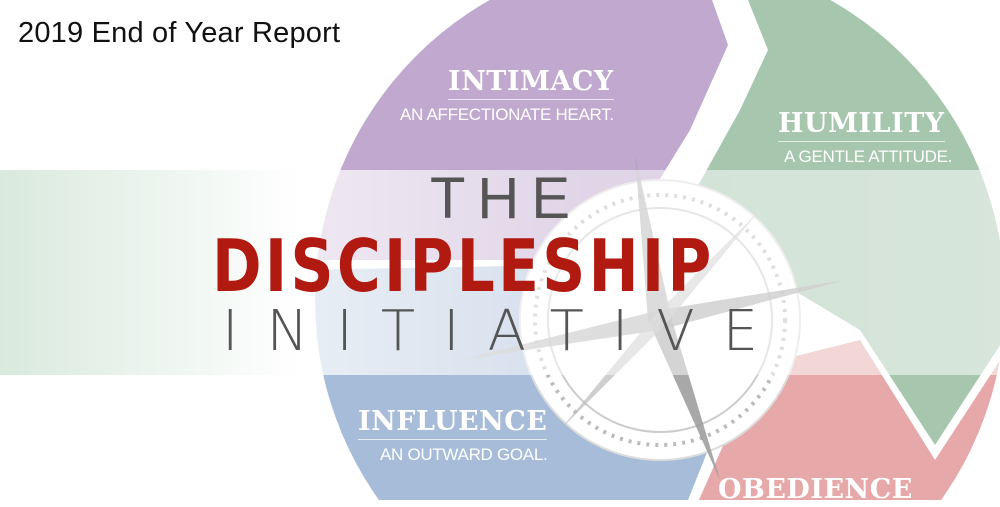  What do you see at coordinates (463, 266) in the screenshot?
I see `logo-discipleship: DISCIPLESHIP` at bounding box center [463, 266].